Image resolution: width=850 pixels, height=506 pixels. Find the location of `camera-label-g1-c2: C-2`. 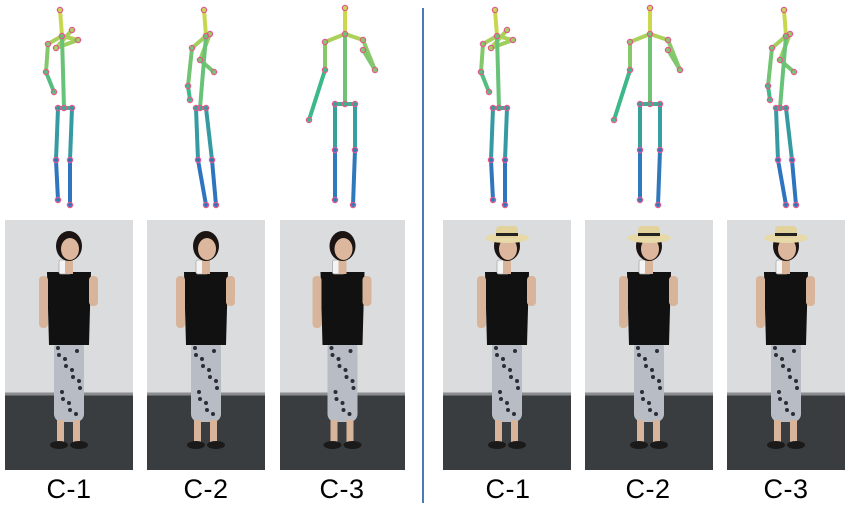

camera-label-g1-c2: C-2 is located at coordinates (206, 489).